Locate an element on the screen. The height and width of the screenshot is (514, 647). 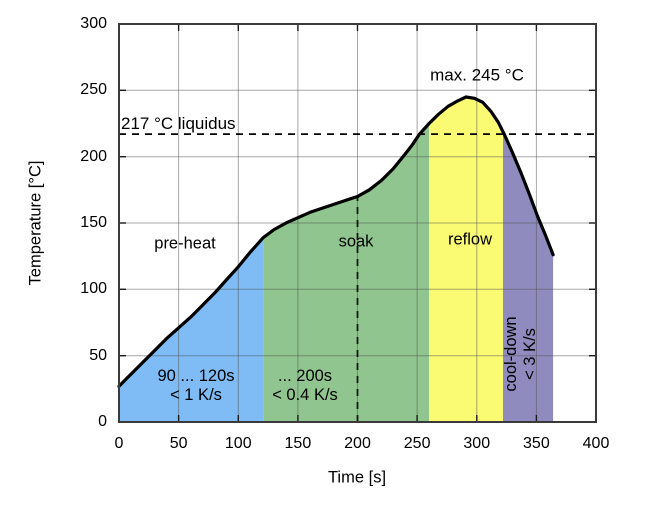
x-tick-label: 250 is located at coordinates (417, 443).